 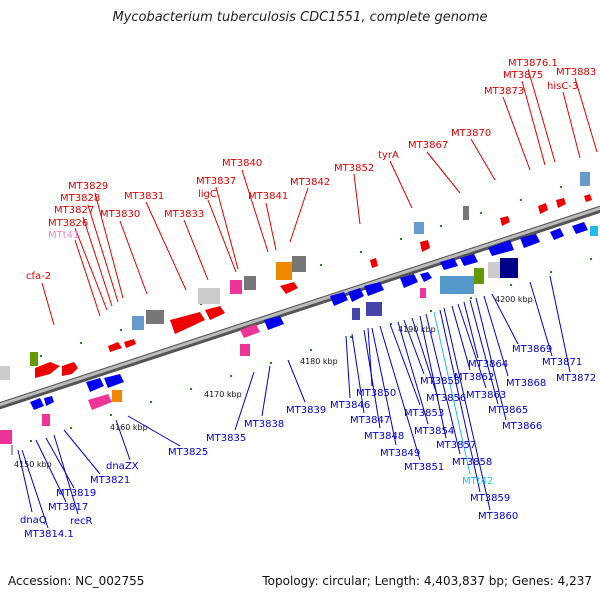 What do you see at coordinates (514, 299) in the screenshot?
I see `scale-label-4200: 4200 kbp` at bounding box center [514, 299].